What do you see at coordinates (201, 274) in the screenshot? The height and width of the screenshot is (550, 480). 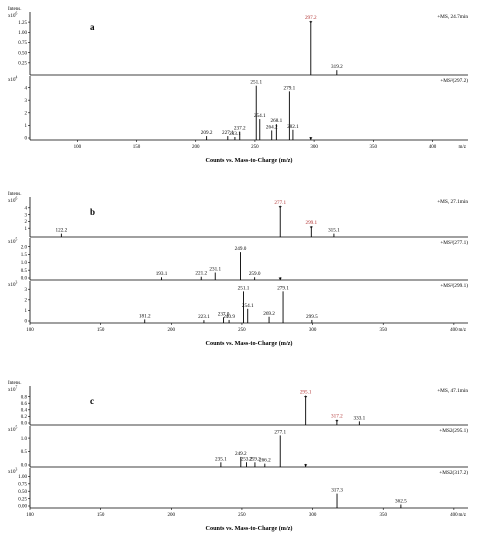 I see `peak-label: 221.2` at bounding box center [201, 274].